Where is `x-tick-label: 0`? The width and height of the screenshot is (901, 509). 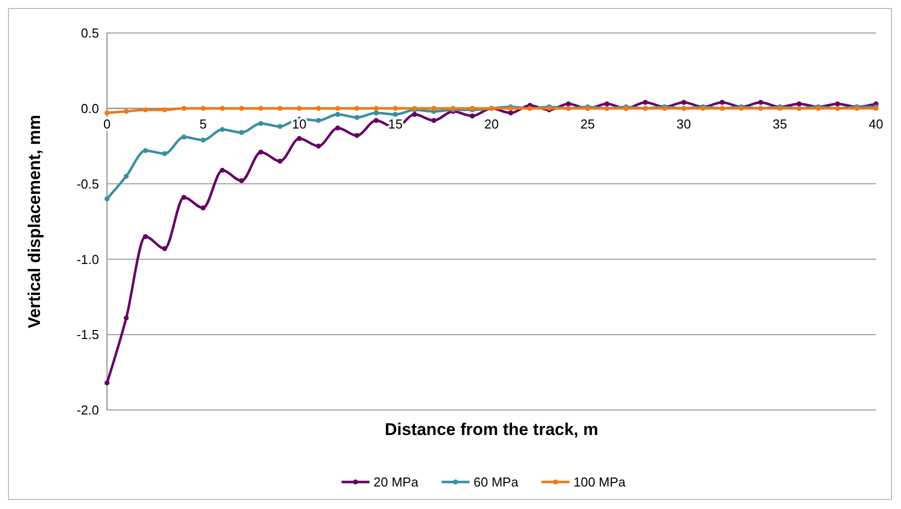
x-tick-label: 0 is located at coordinates (107, 124).